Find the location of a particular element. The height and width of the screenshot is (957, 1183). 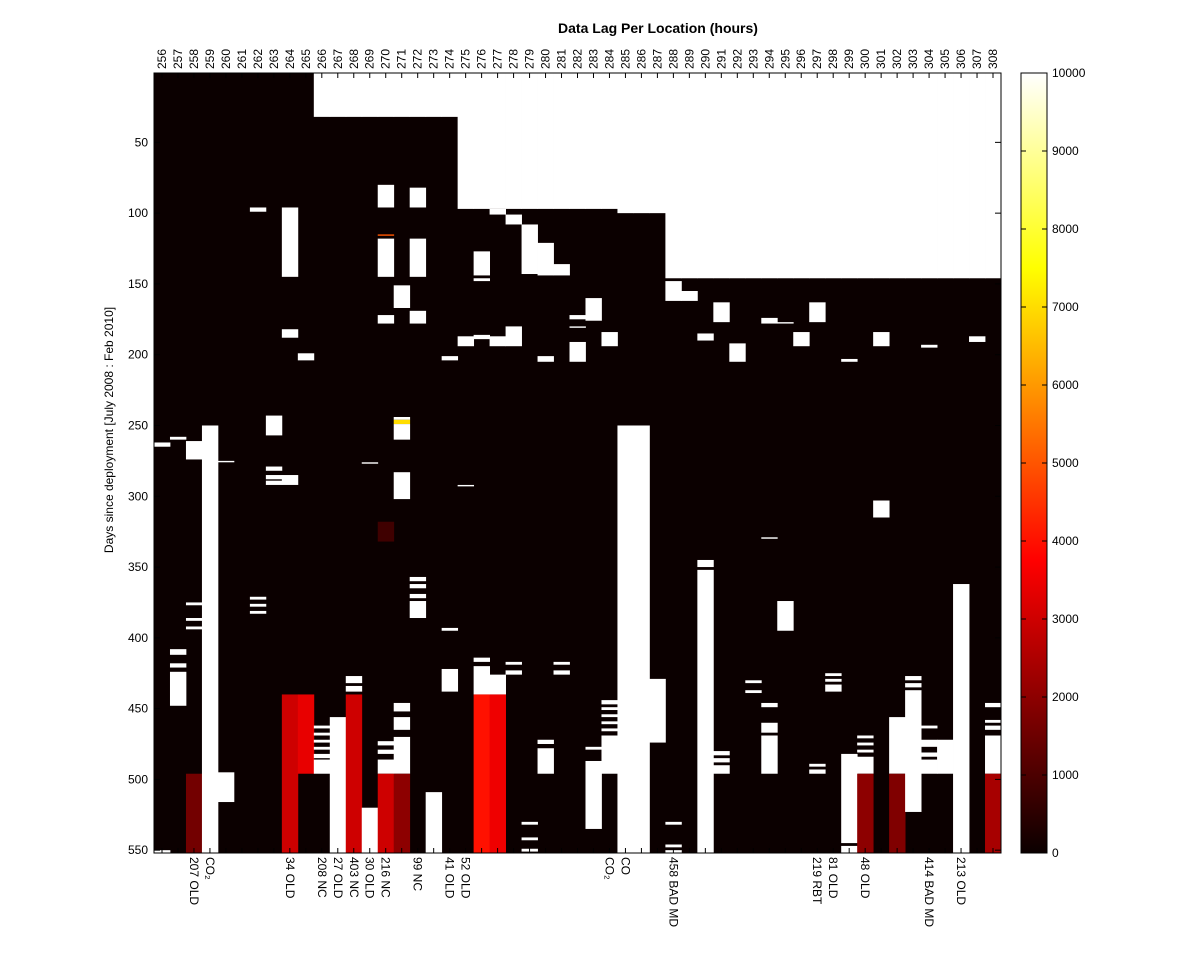

y-tick-label-300: 300 is located at coordinates (138, 496).